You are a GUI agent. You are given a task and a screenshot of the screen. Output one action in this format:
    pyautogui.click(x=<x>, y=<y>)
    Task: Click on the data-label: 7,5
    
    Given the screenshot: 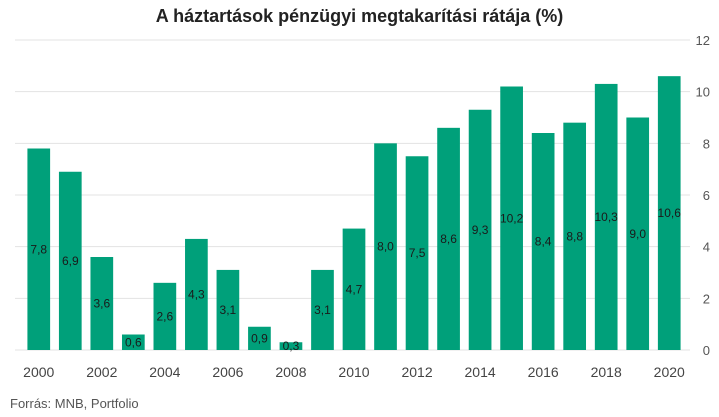 What is the action you would take?
    pyautogui.click(x=417, y=253)
    